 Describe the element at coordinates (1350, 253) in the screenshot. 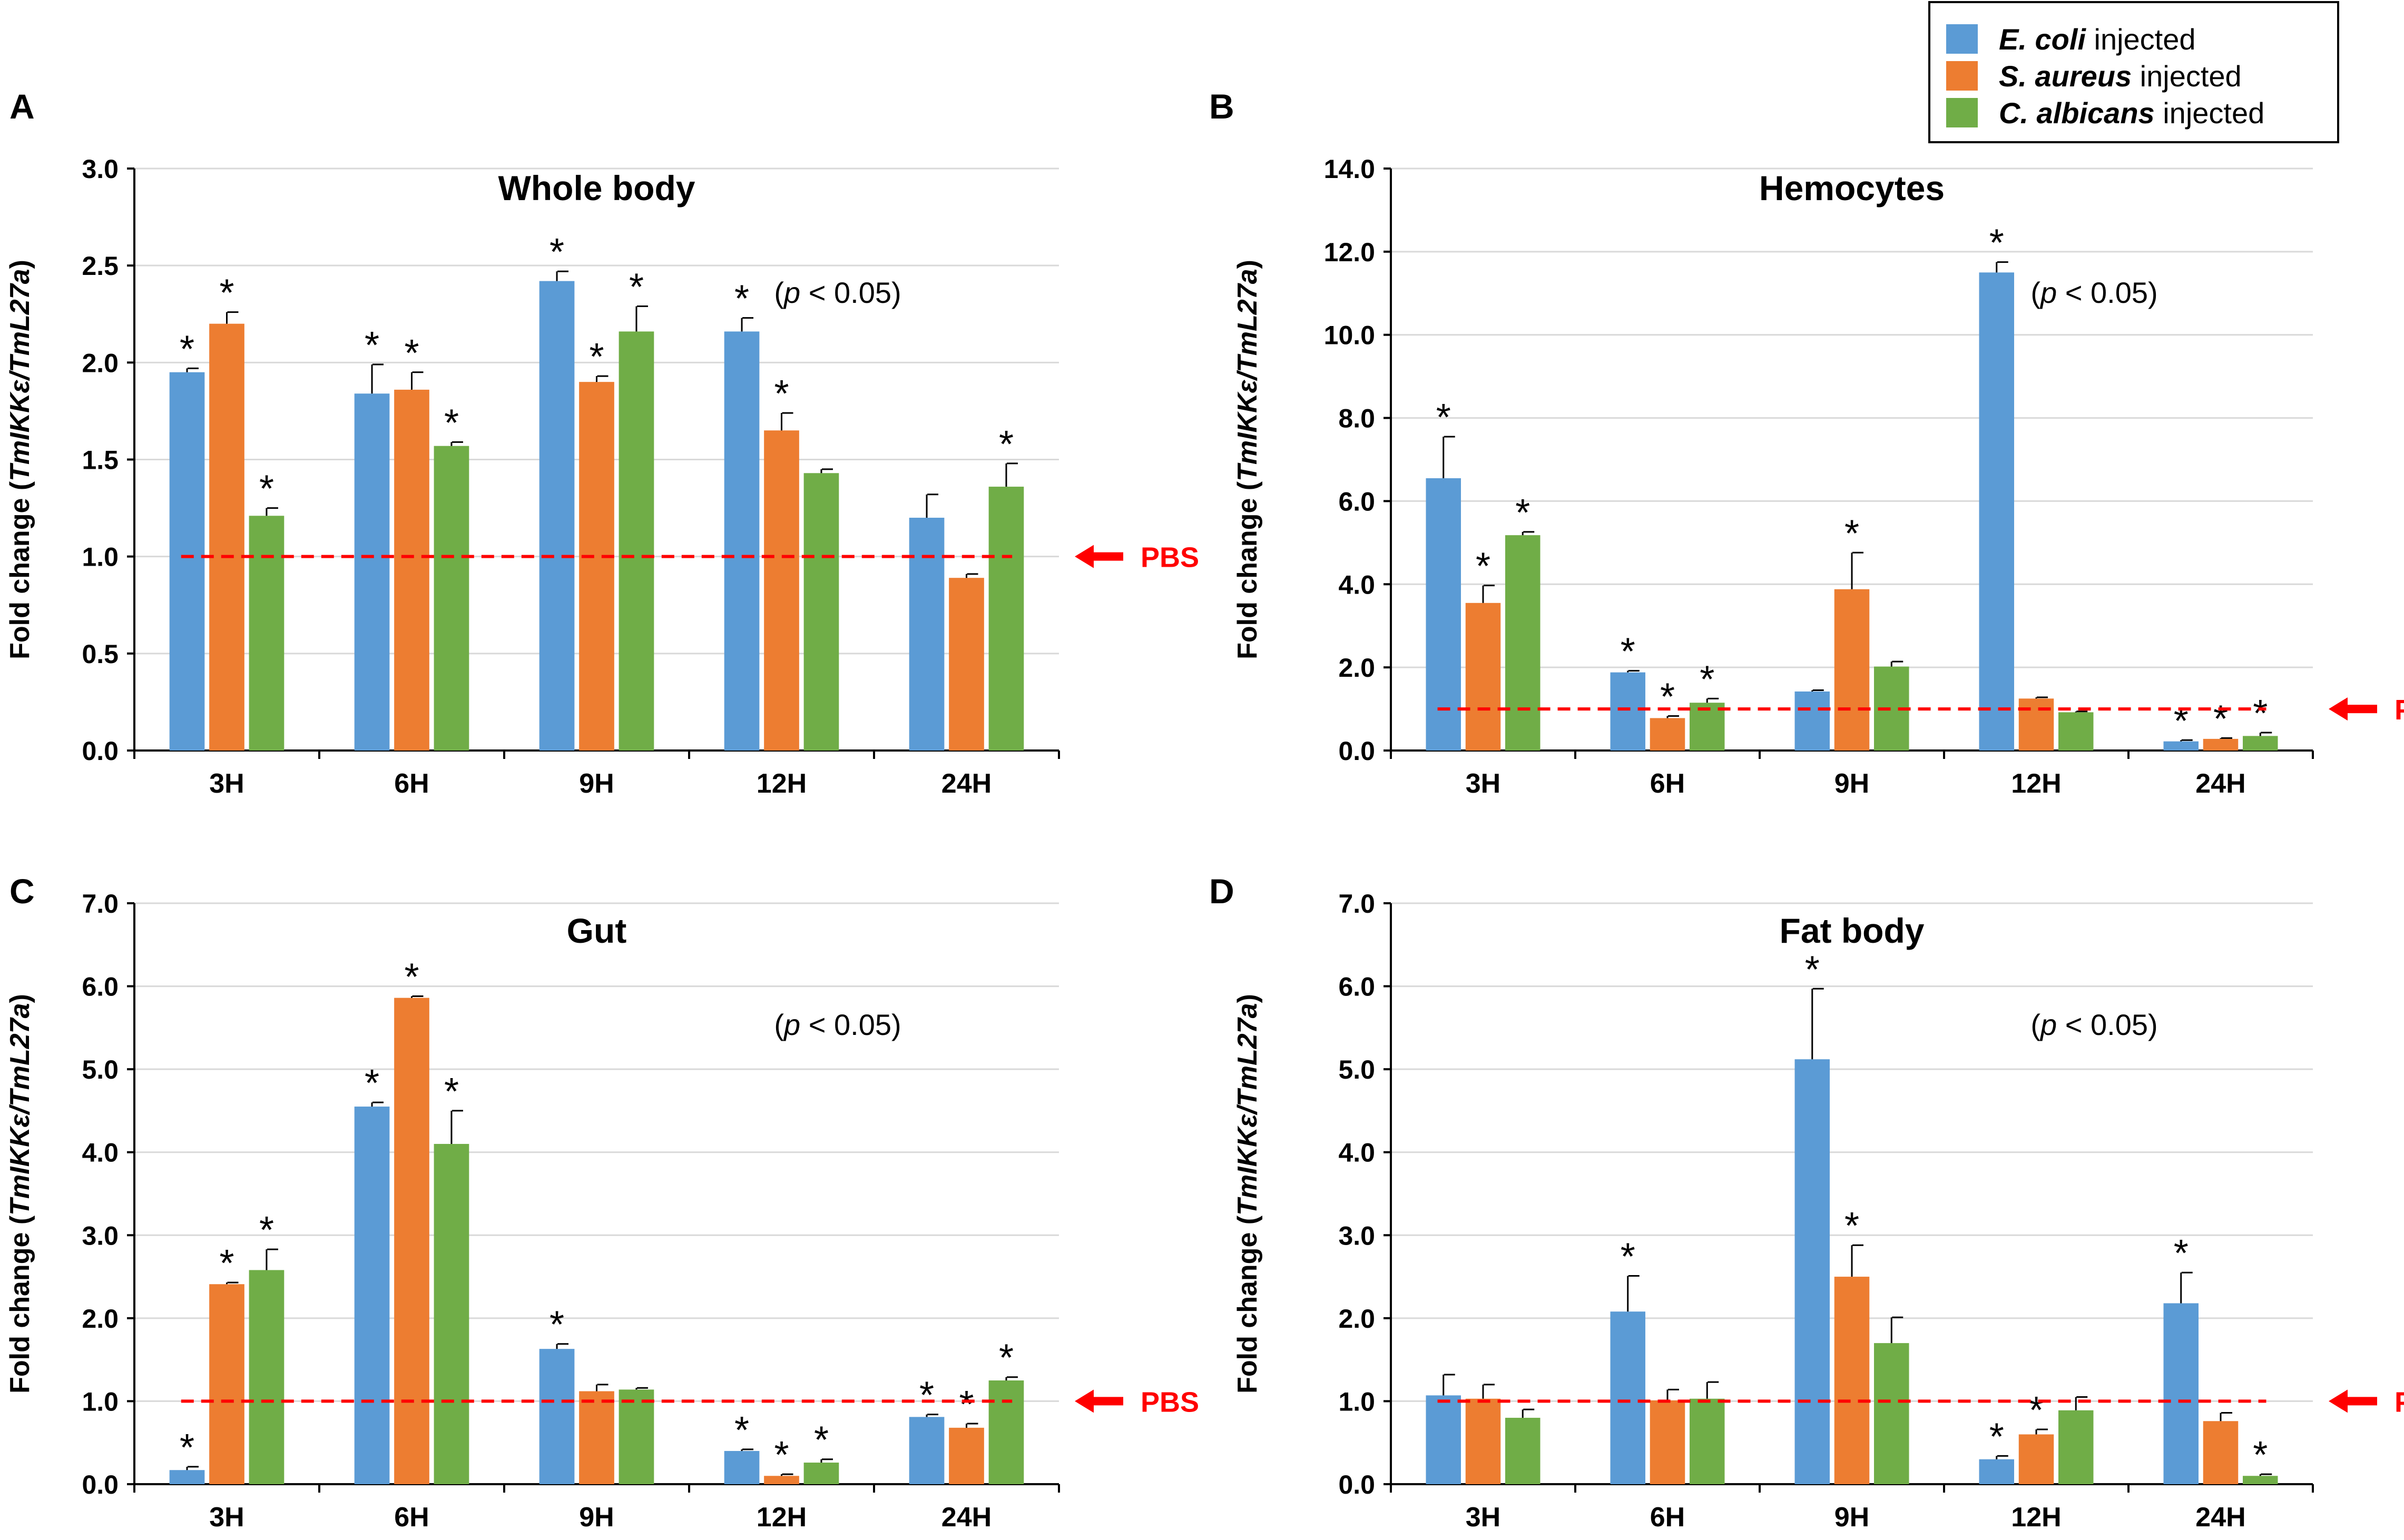

I see `y-tick-label: 12.0` at that location.